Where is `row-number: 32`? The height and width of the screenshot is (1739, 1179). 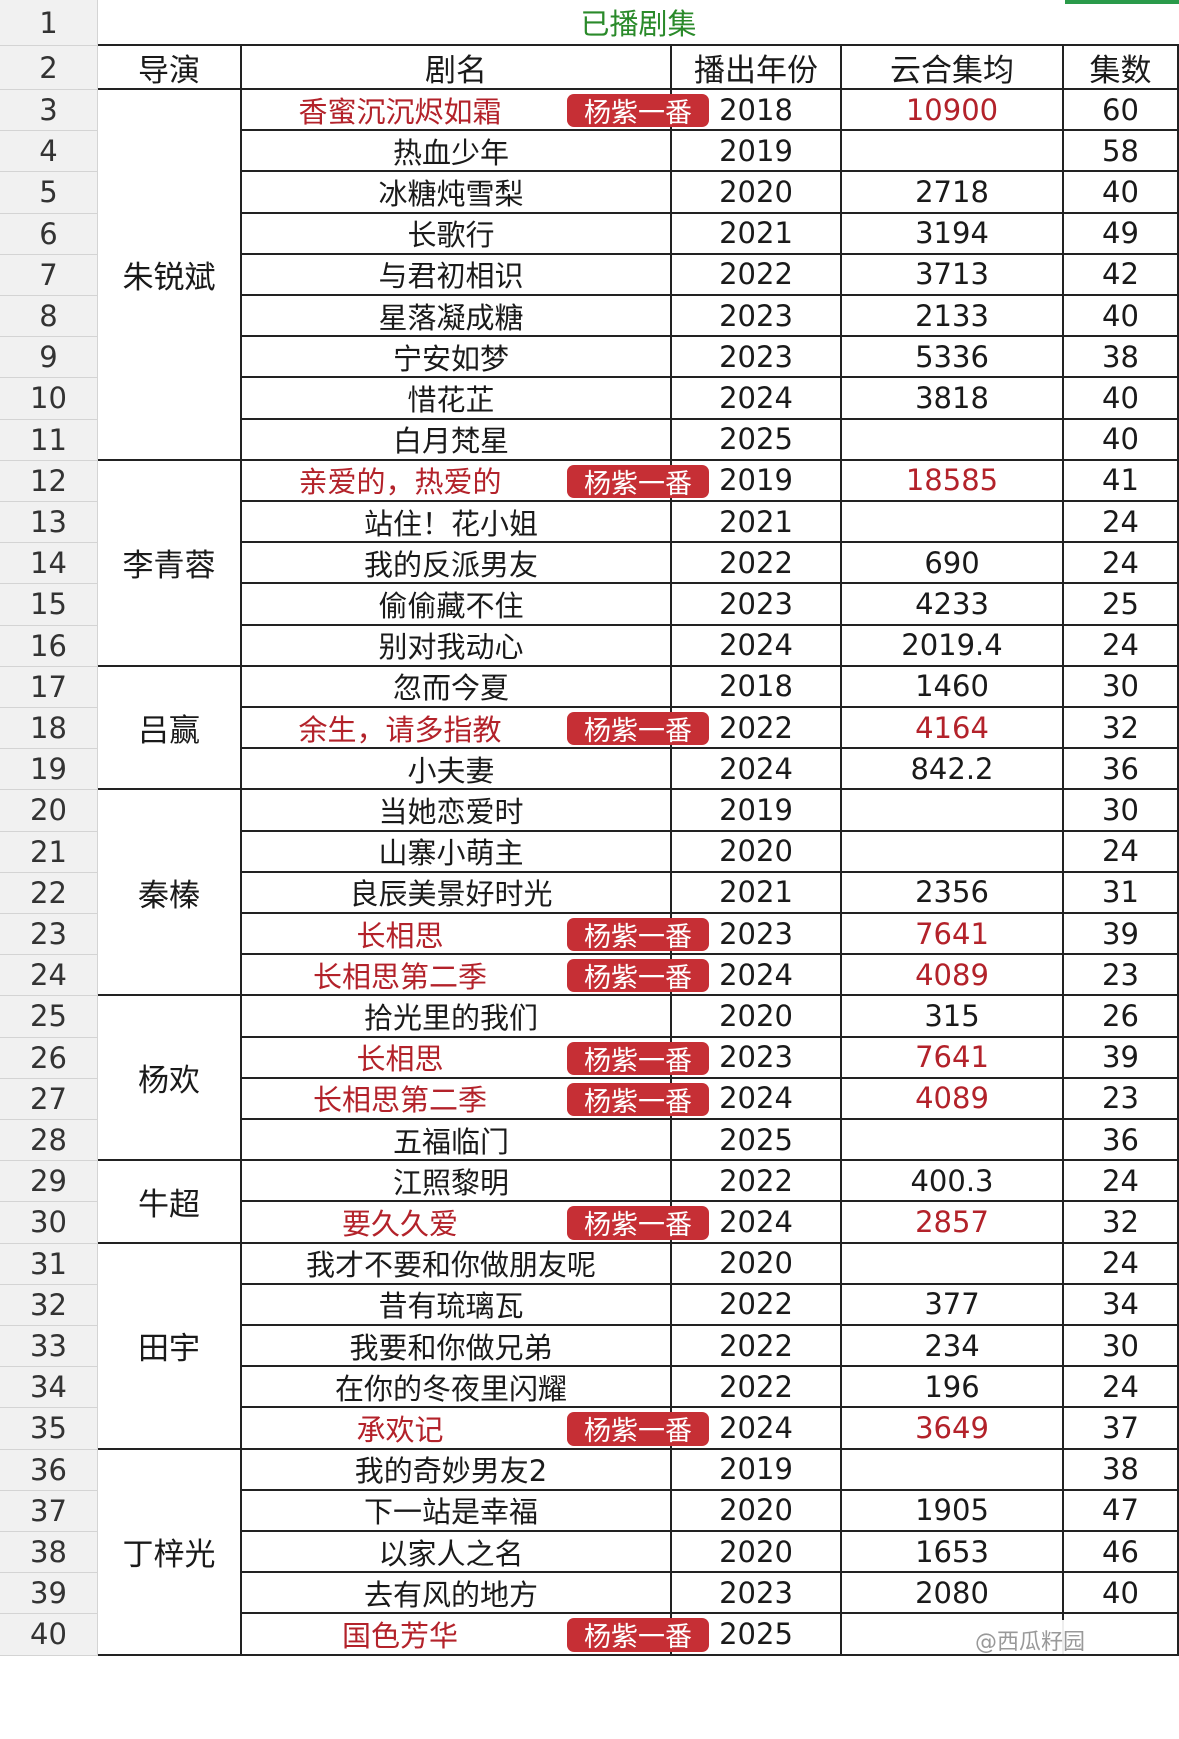 row-number: 32 is located at coordinates (49, 1305).